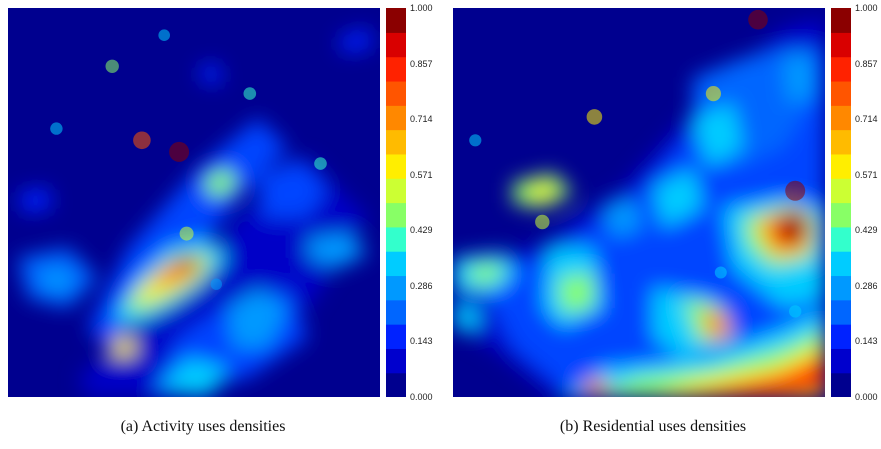 The width and height of the screenshot is (881, 449). Describe the element at coordinates (653, 426) in the screenshot. I see `caption-residential: (b) Residential uses densities` at that location.